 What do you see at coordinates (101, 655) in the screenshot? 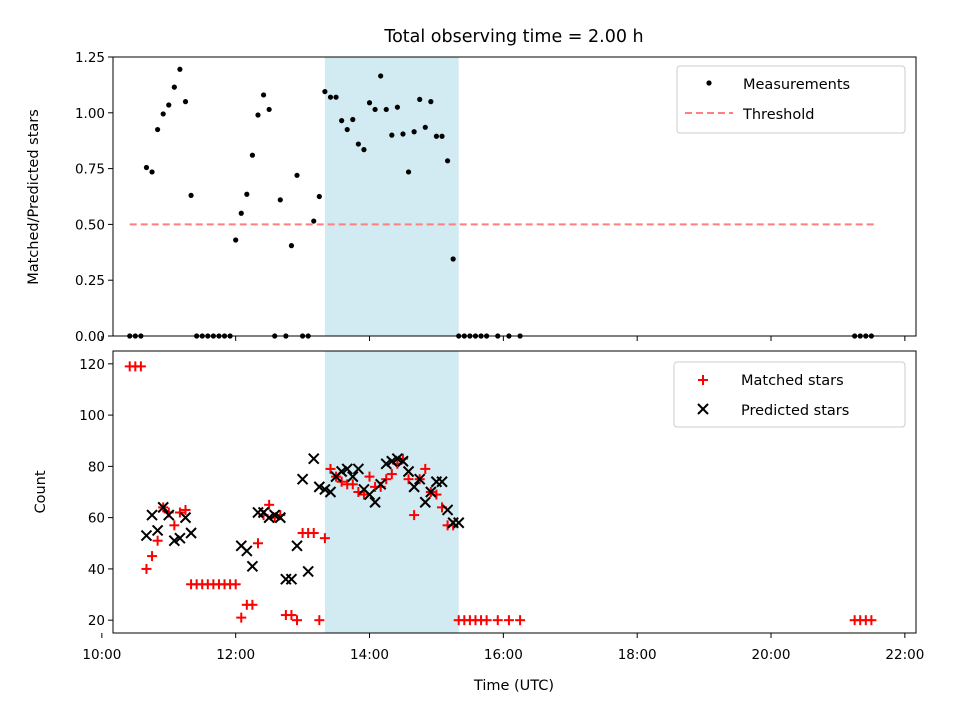
I see `x-tick-label: 10:00` at bounding box center [101, 655].